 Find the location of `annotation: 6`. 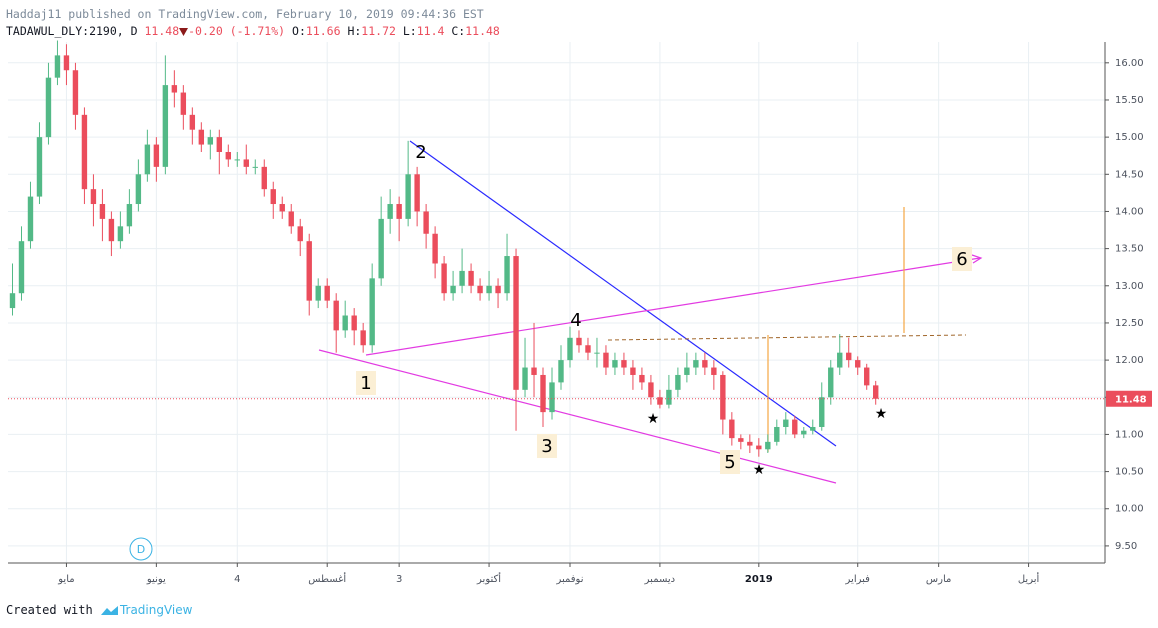

annotation: 6 is located at coordinates (961, 259).